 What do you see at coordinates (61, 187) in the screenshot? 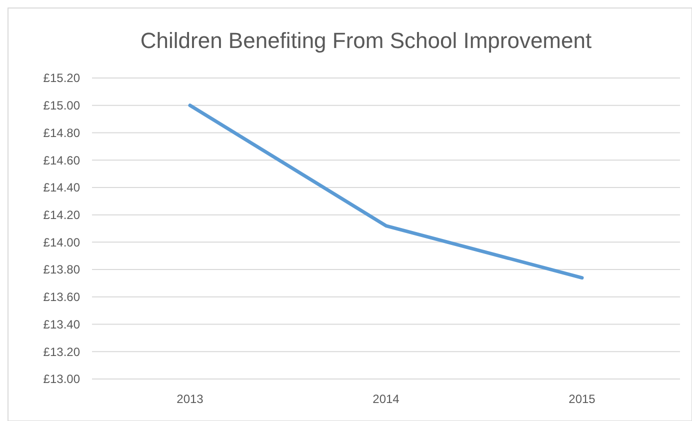
I see `y-tick-label: £14.40` at bounding box center [61, 187].